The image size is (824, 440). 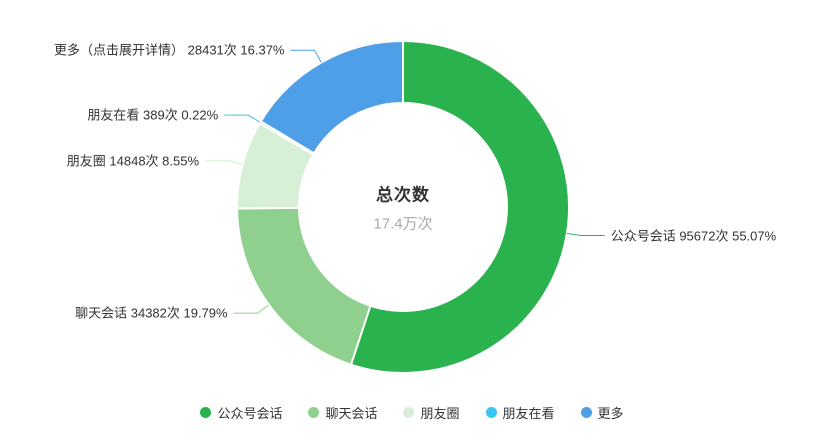 I want to click on slice-label-0: 公众号会话 95672次 55.07%, so click(x=693, y=236).